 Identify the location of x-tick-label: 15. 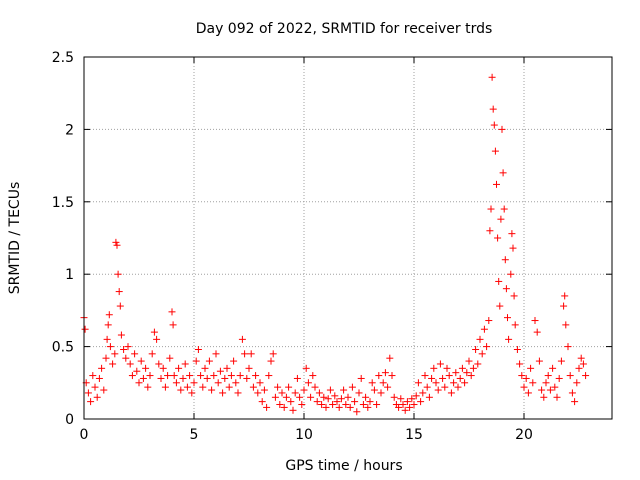
(414, 435).